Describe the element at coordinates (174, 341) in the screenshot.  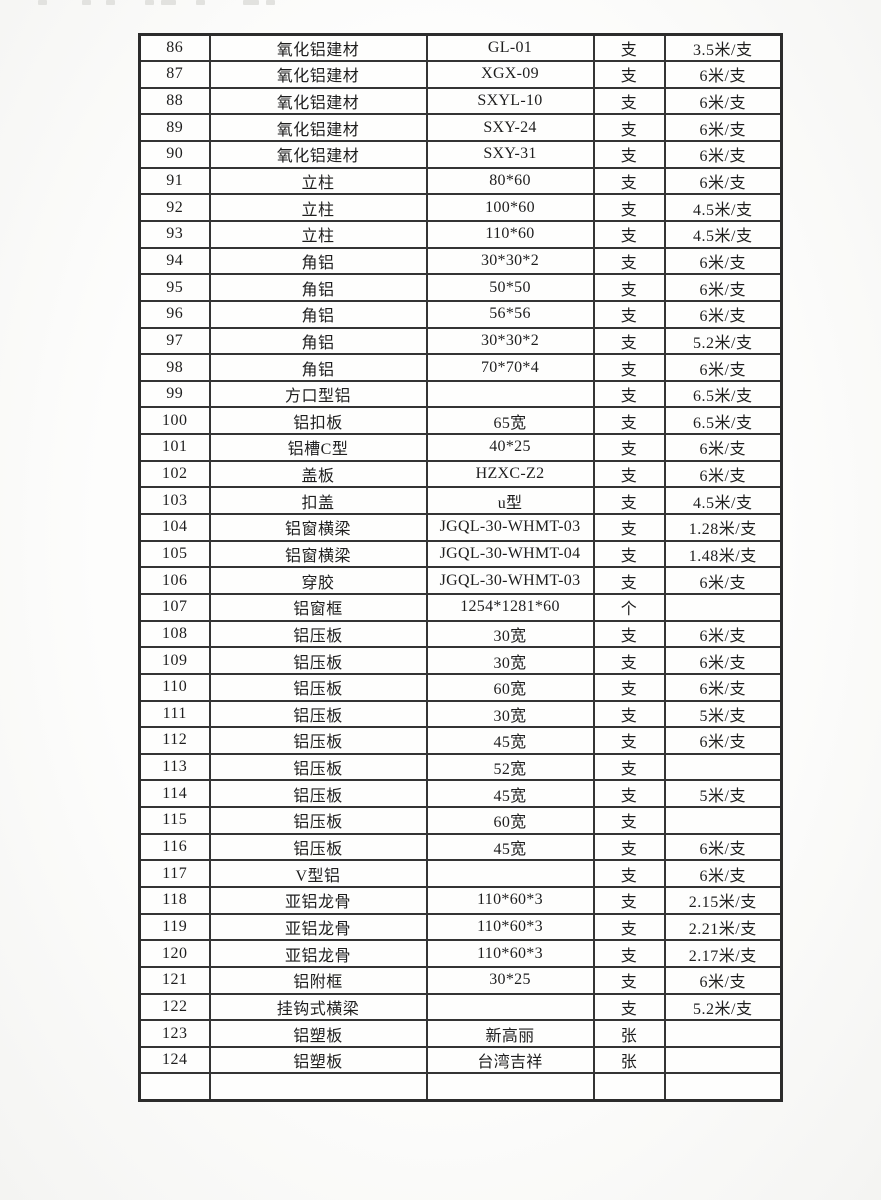
I see `table-cell: 97` at that location.